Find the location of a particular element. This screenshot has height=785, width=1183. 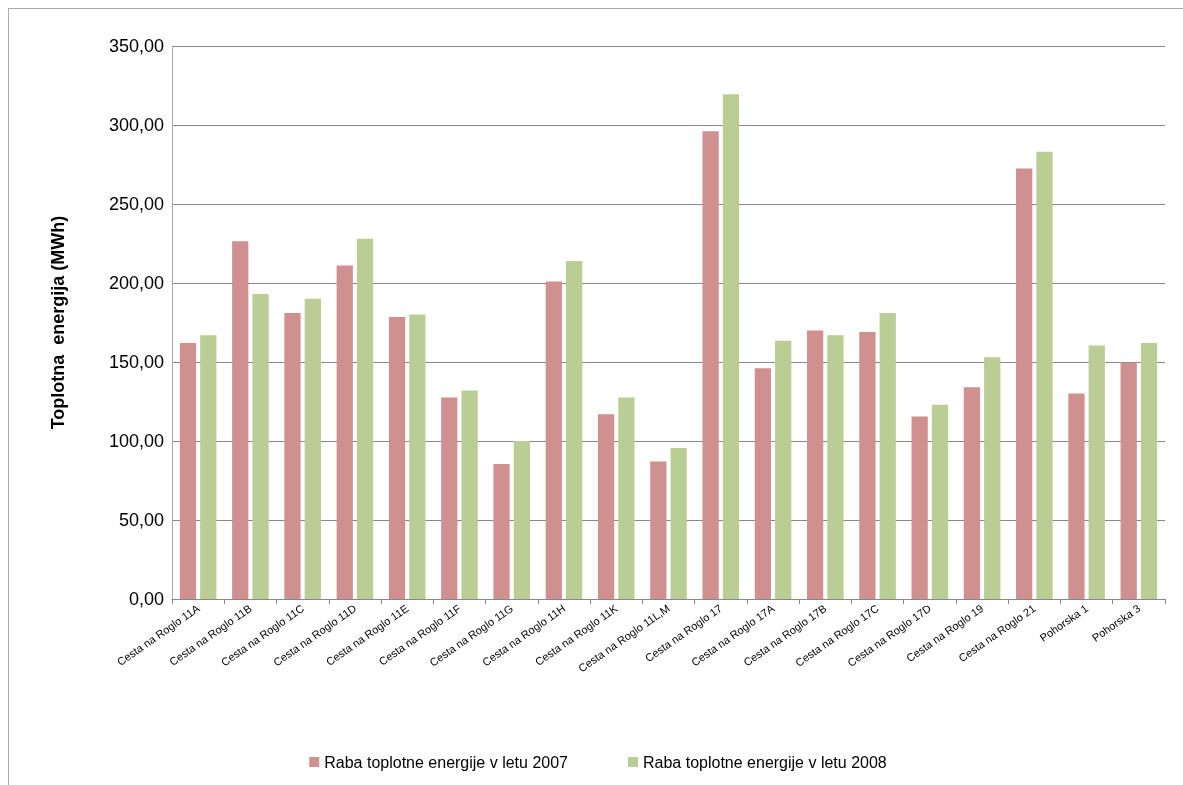

legend-label: Raba toplotne energije v letu 2008 is located at coordinates (765, 762).